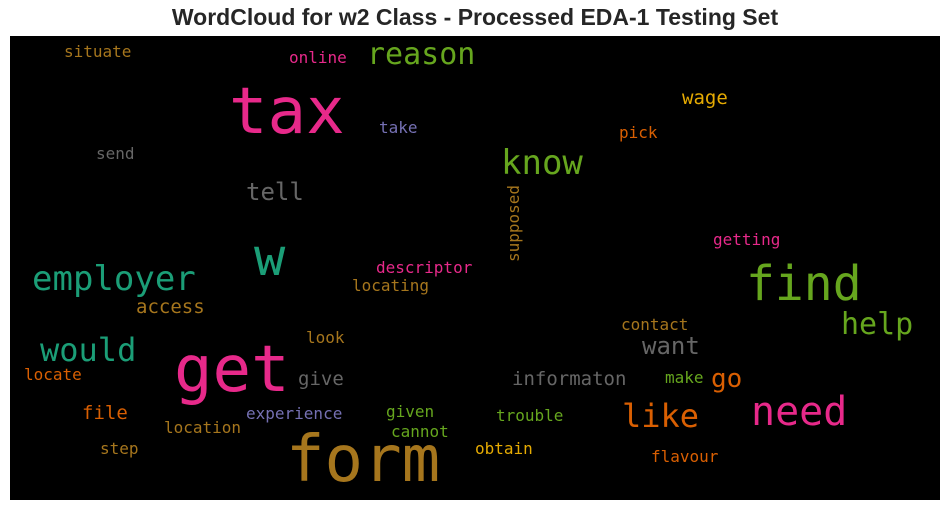  Describe the element at coordinates (747, 239) in the screenshot. I see `word-getting: getting` at that location.